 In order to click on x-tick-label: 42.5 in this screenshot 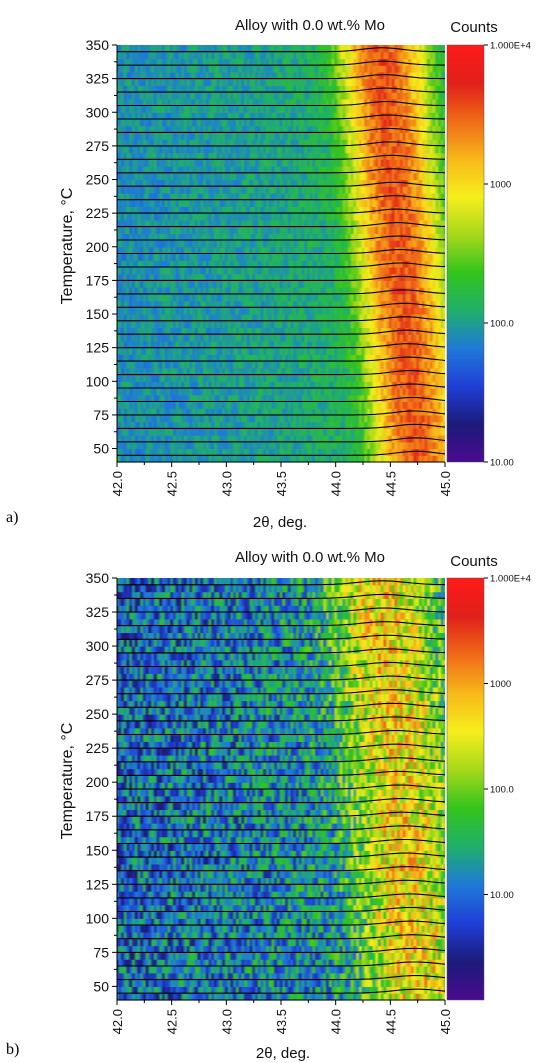, I will do `click(172, 483)`.